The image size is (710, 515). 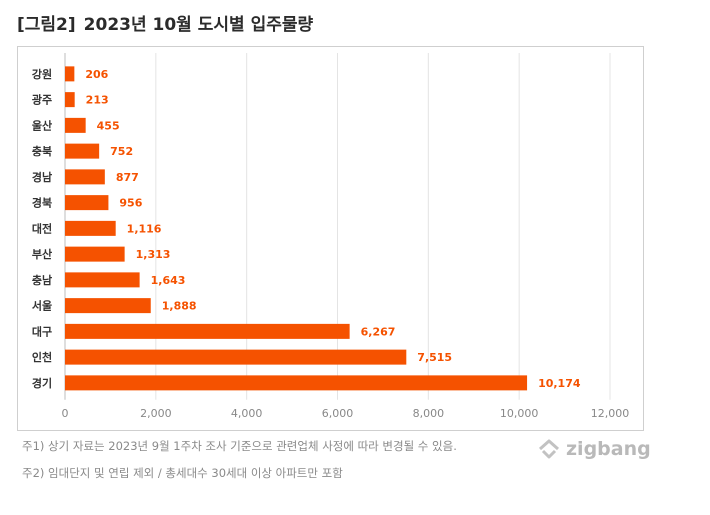 I want to click on x-tick-label: 2,000, so click(x=156, y=413).